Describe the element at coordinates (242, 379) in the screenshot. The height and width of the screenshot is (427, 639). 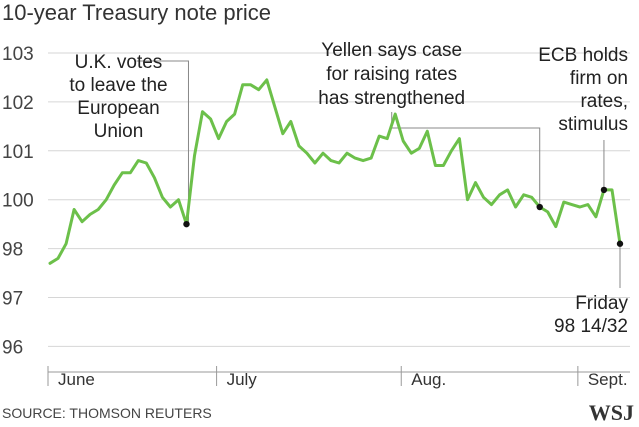
I see `x-tick-label: July` at that location.